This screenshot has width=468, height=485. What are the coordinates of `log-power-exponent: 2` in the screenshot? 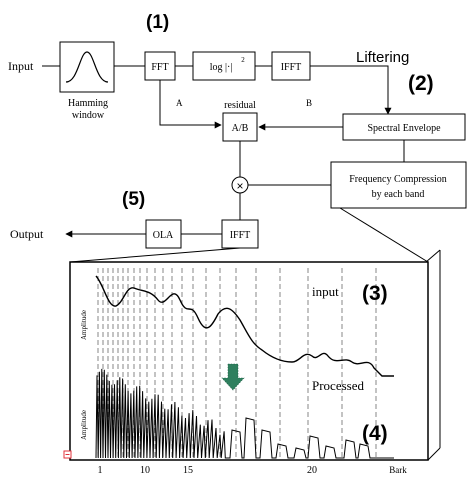 It's located at (243, 60).